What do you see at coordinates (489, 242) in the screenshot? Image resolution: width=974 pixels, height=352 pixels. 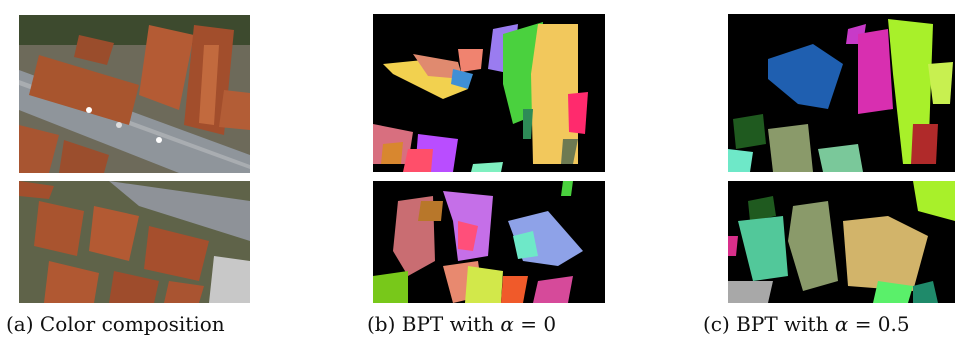 I see `segmentation-alpha-0-bottom` at bounding box center [489, 242].